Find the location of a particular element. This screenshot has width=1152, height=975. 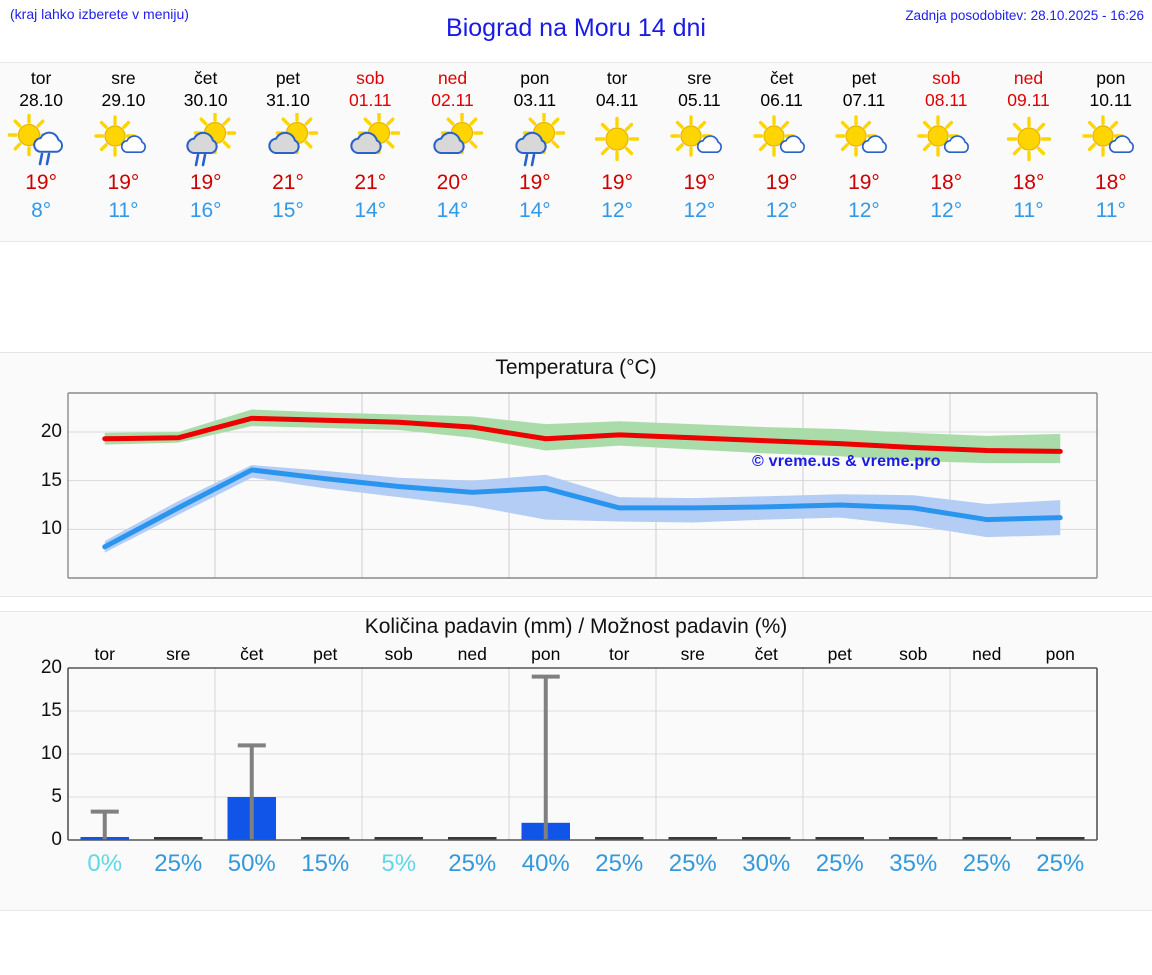

day-column-09.11: ned 09.11 18° 11° is located at coordinates (1028, 152).